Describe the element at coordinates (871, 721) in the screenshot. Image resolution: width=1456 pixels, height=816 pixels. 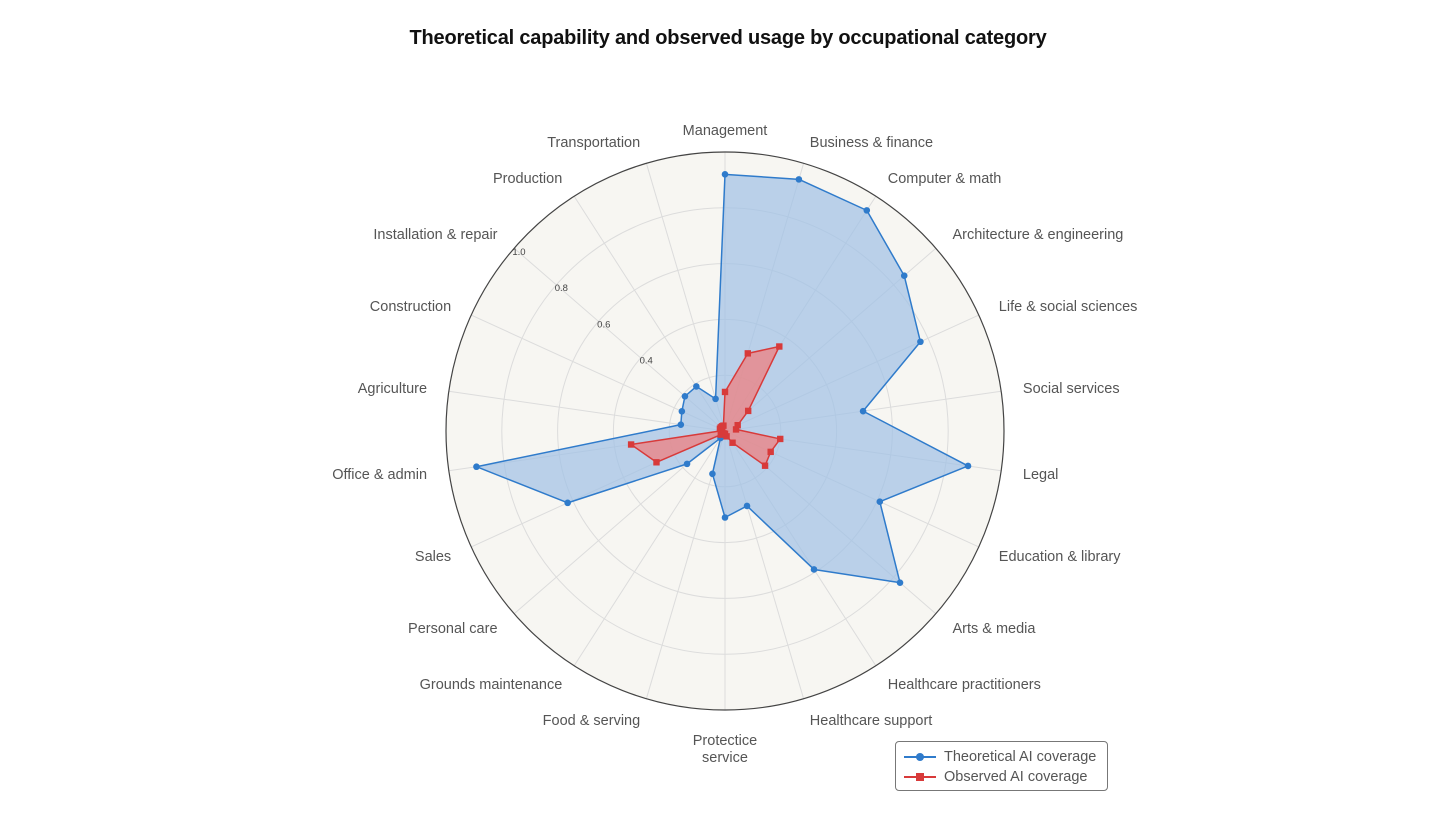
I see `category-label: Healthcare support` at that location.